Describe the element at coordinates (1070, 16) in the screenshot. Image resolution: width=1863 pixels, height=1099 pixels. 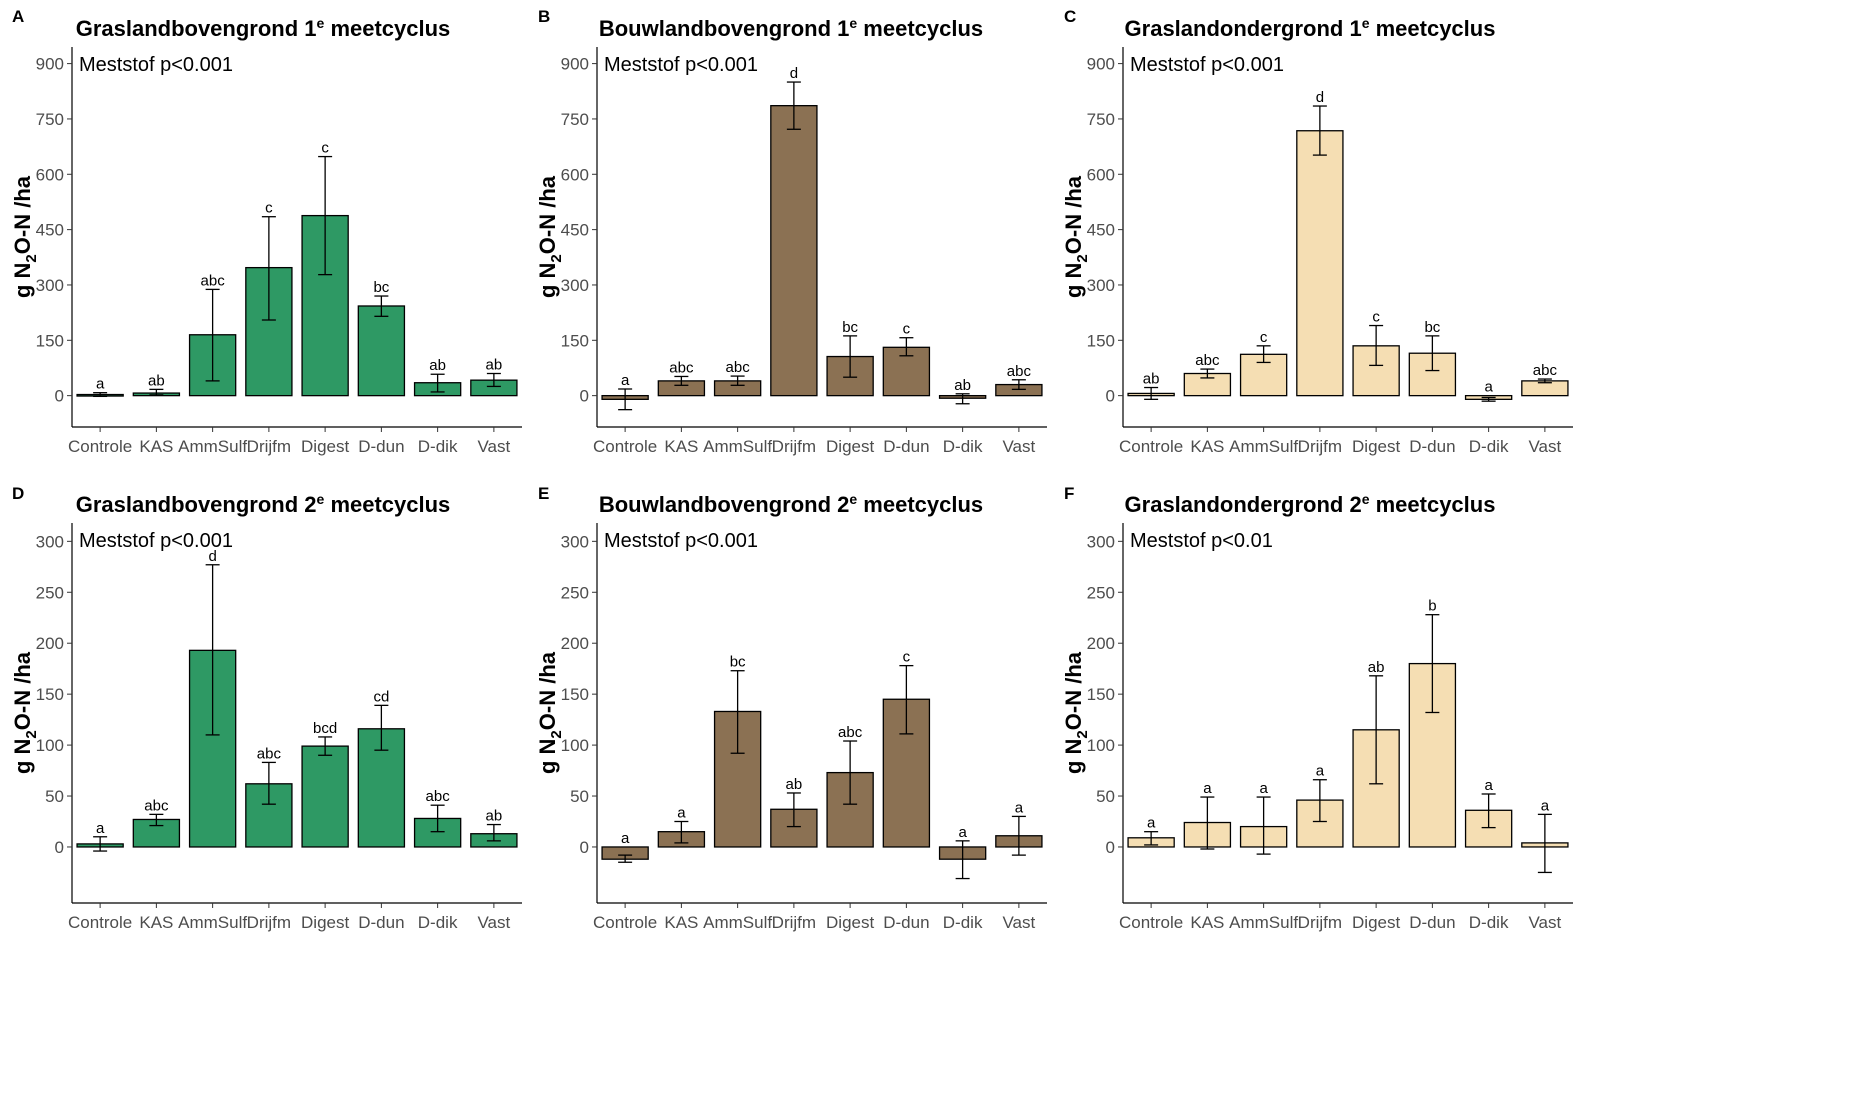
I see `panel-letter: C` at that location.